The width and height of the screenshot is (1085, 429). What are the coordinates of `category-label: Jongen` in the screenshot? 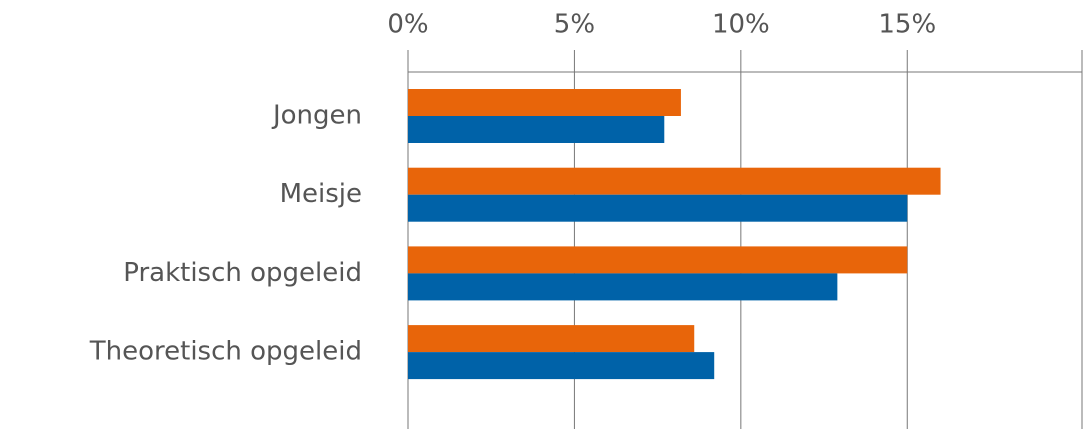 It's located at (316, 116).